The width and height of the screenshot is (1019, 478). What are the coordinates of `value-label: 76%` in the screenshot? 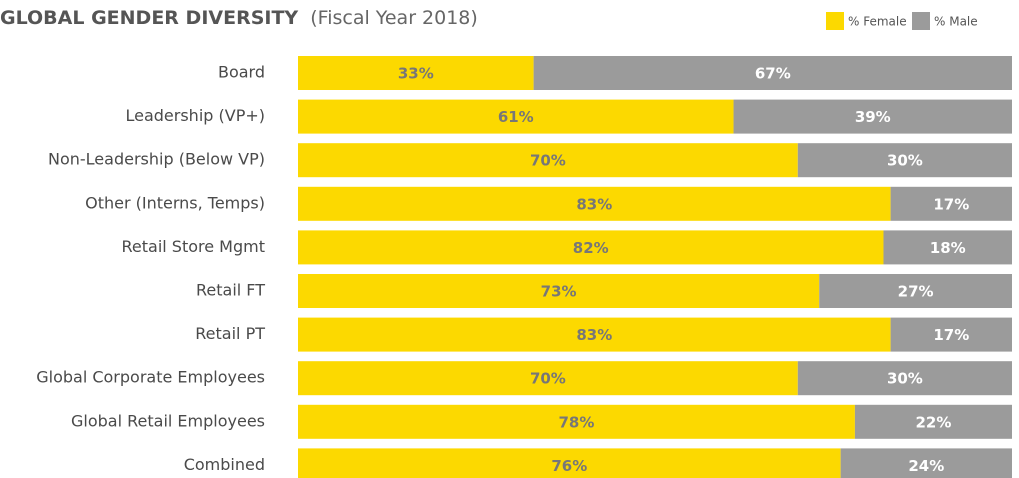 It's located at (569, 466).